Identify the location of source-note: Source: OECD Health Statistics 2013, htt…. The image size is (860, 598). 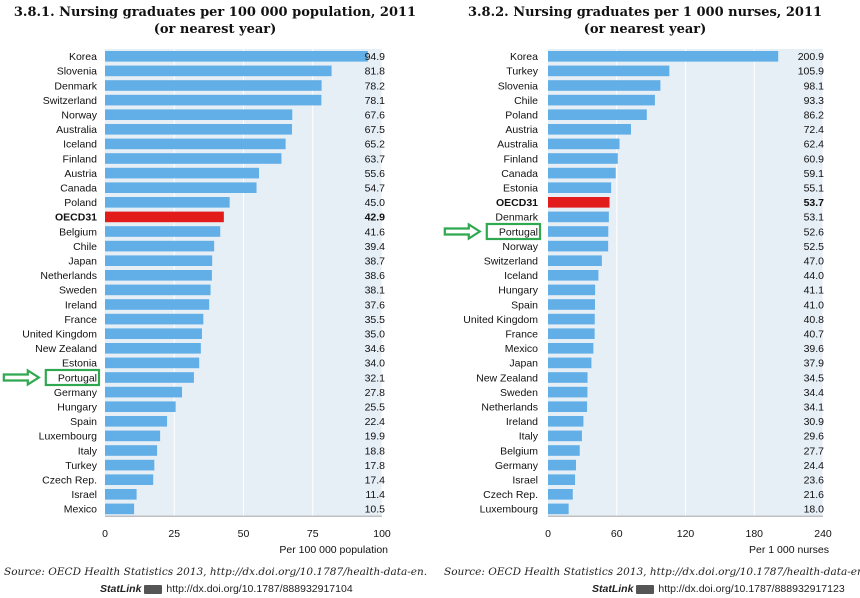
(652, 572).